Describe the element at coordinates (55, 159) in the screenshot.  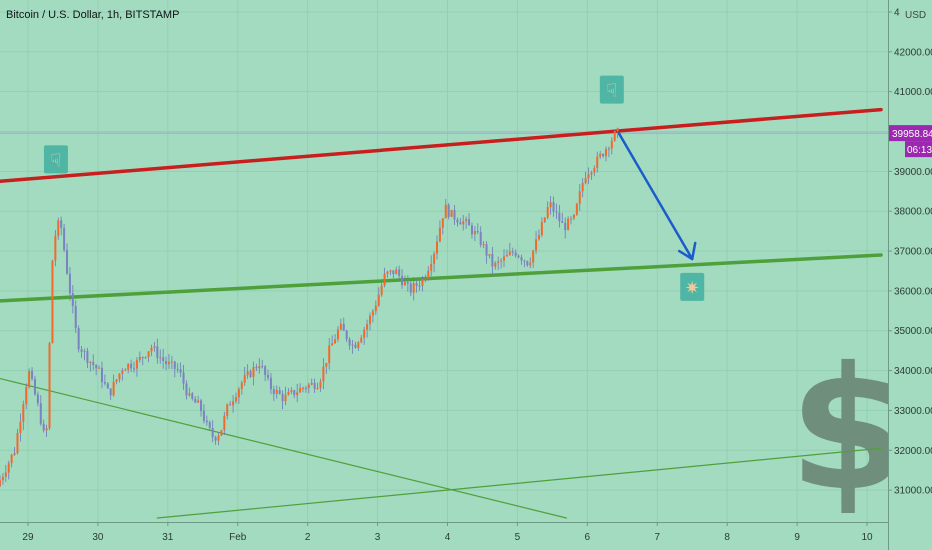
I see `pointing-down-hand-icon: ☟` at that location.